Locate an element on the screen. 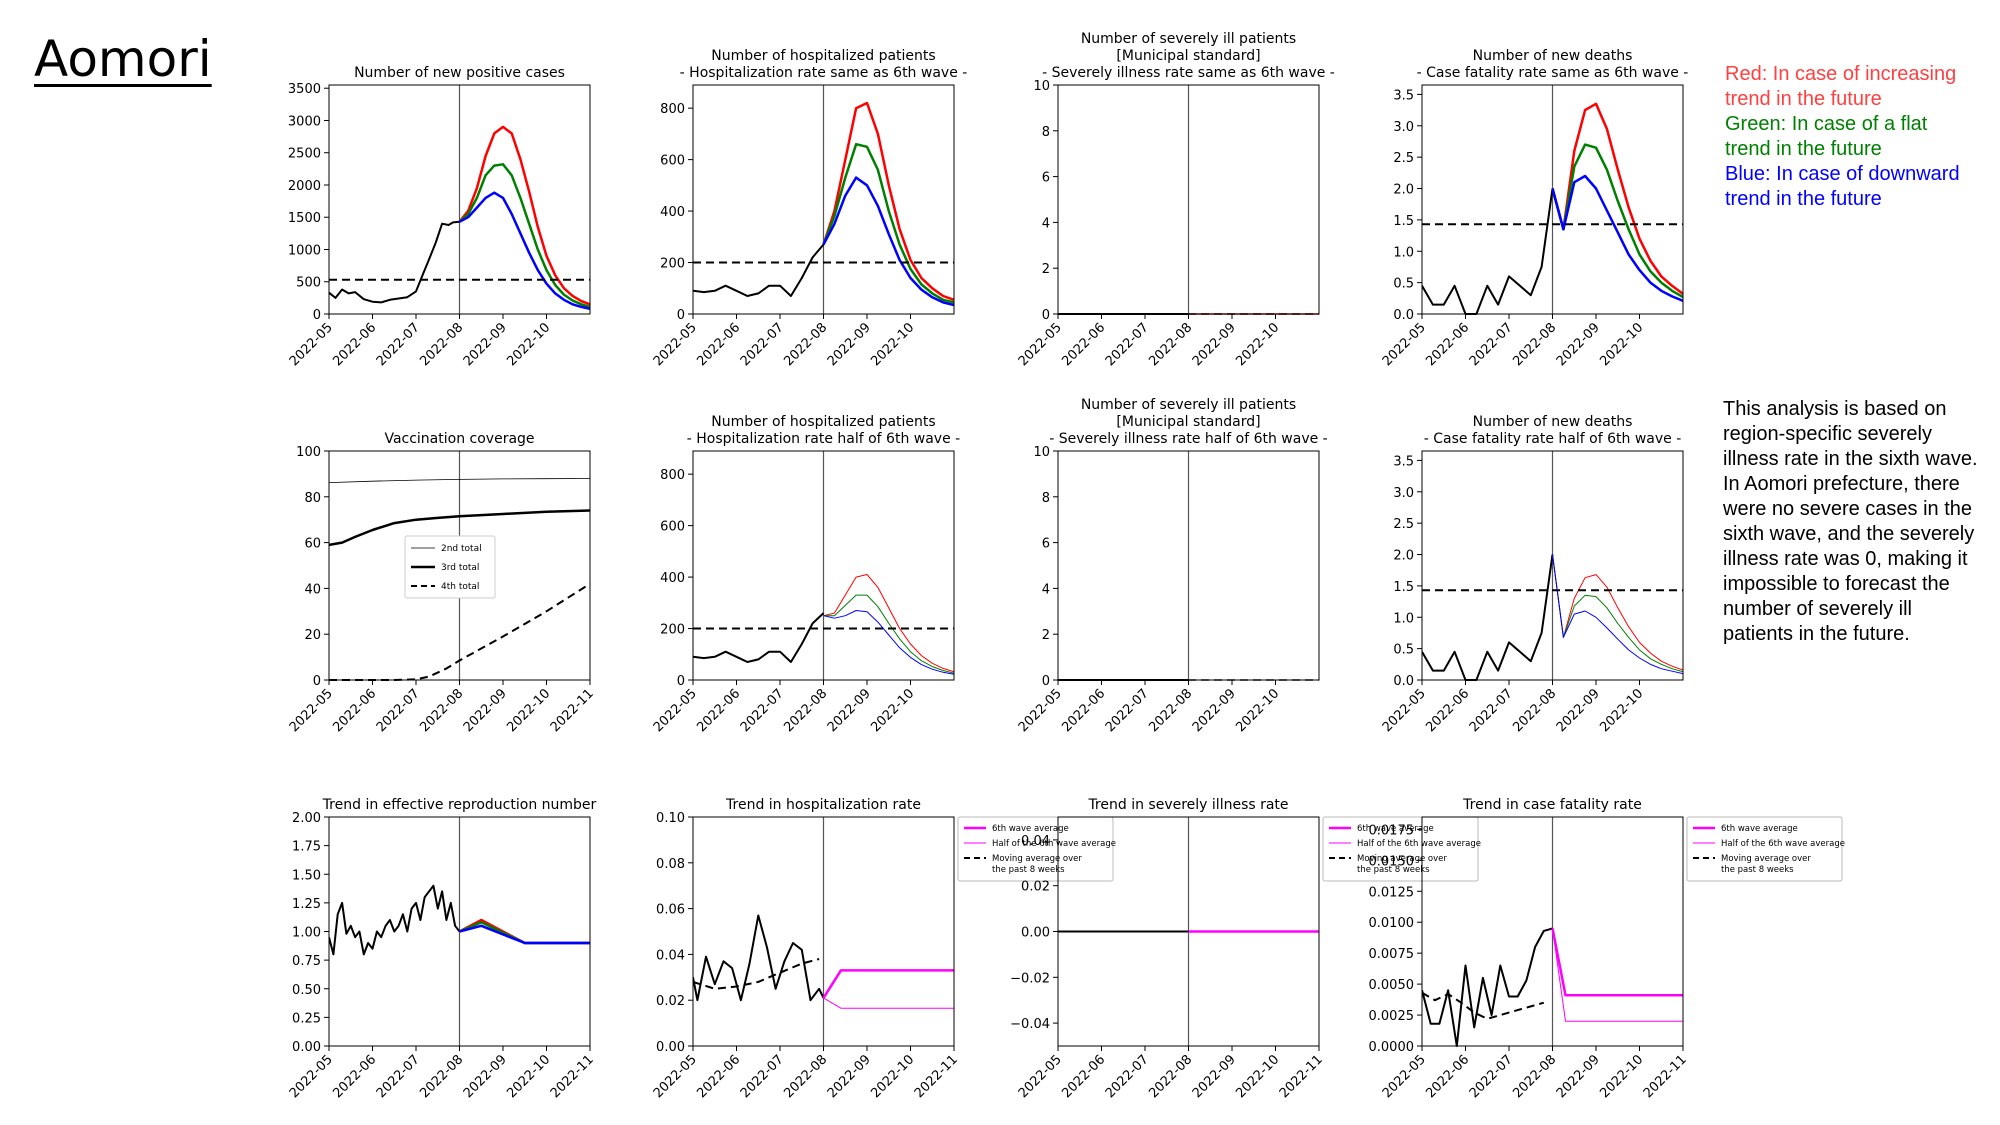 The image size is (2000, 1125). legend-label: the past 8 weeks is located at coordinates (1393, 870).